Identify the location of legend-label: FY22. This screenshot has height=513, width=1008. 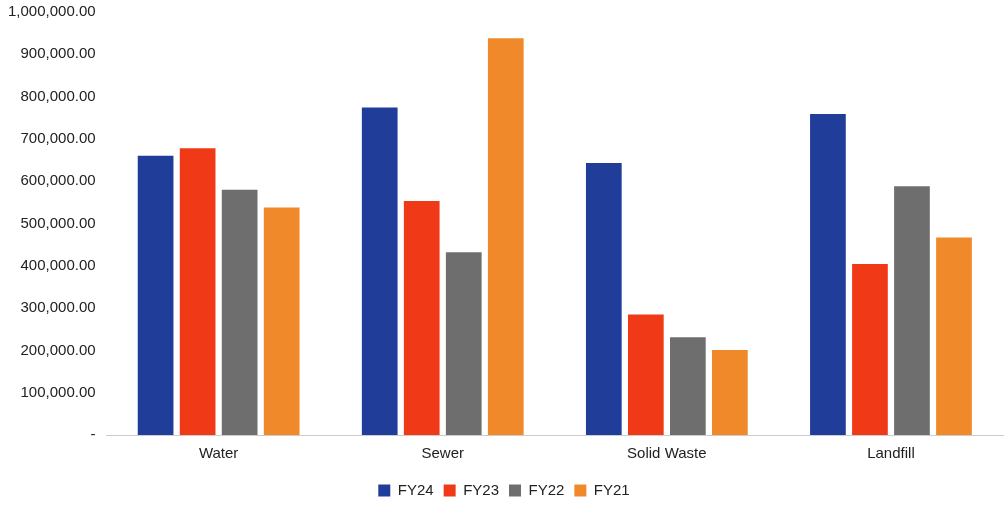
(546, 489).